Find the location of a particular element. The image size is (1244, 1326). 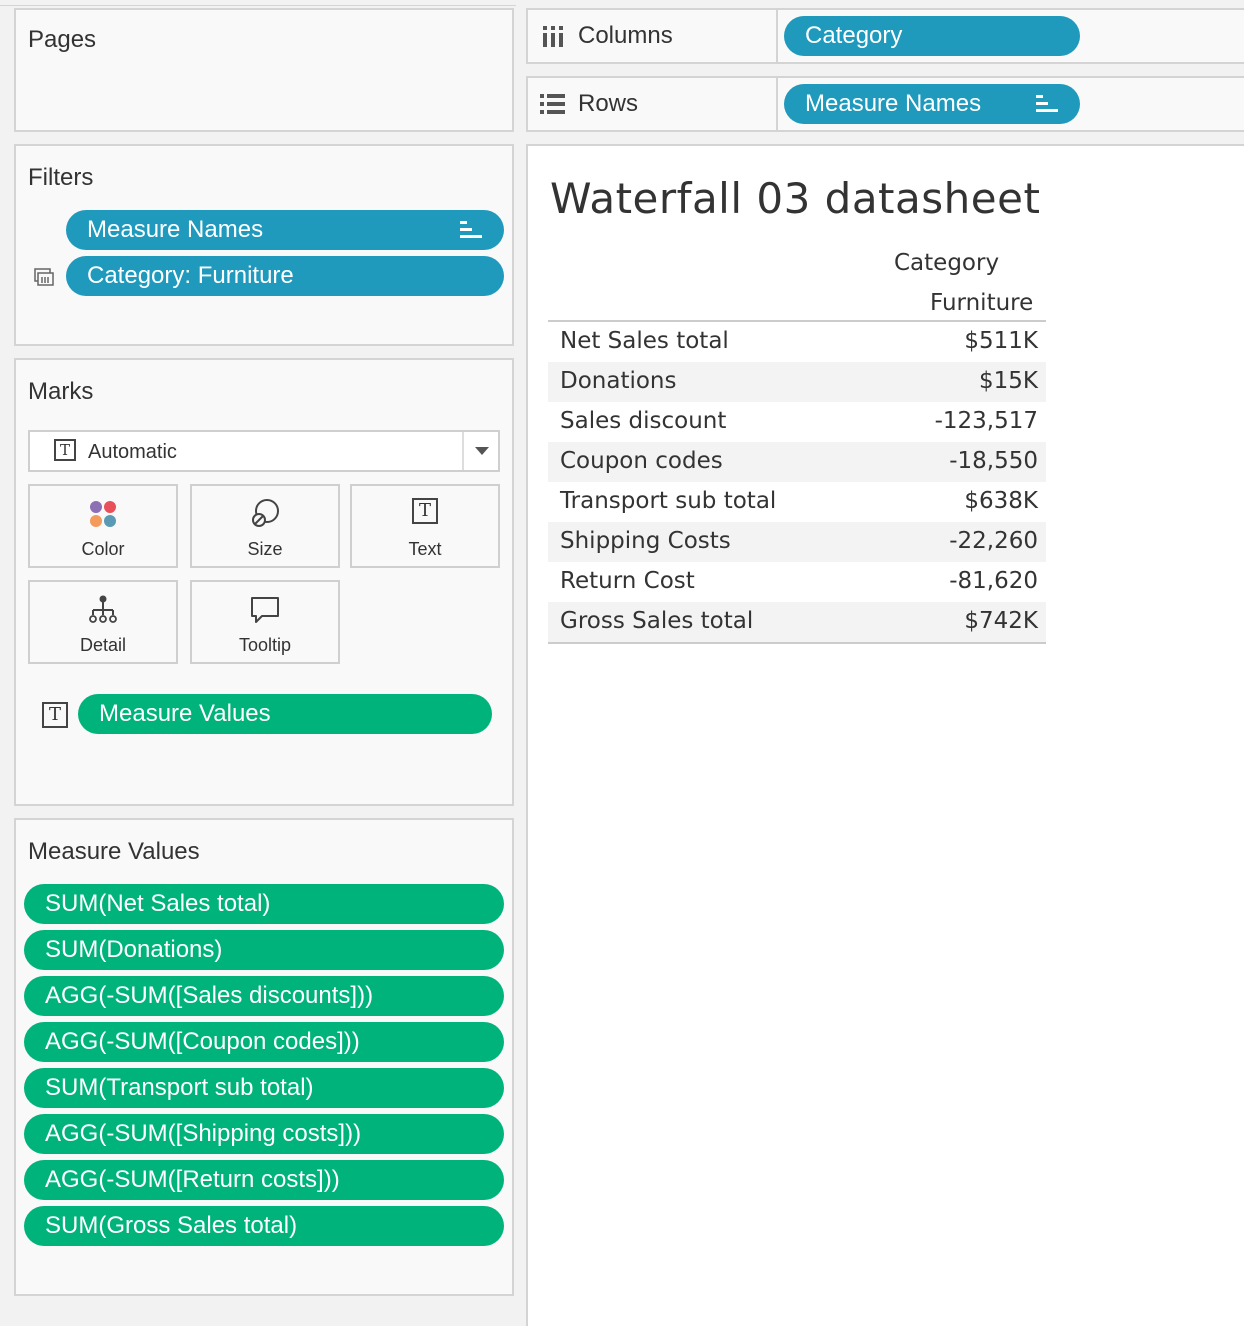

filter-context-icon is located at coordinates (44, 277).